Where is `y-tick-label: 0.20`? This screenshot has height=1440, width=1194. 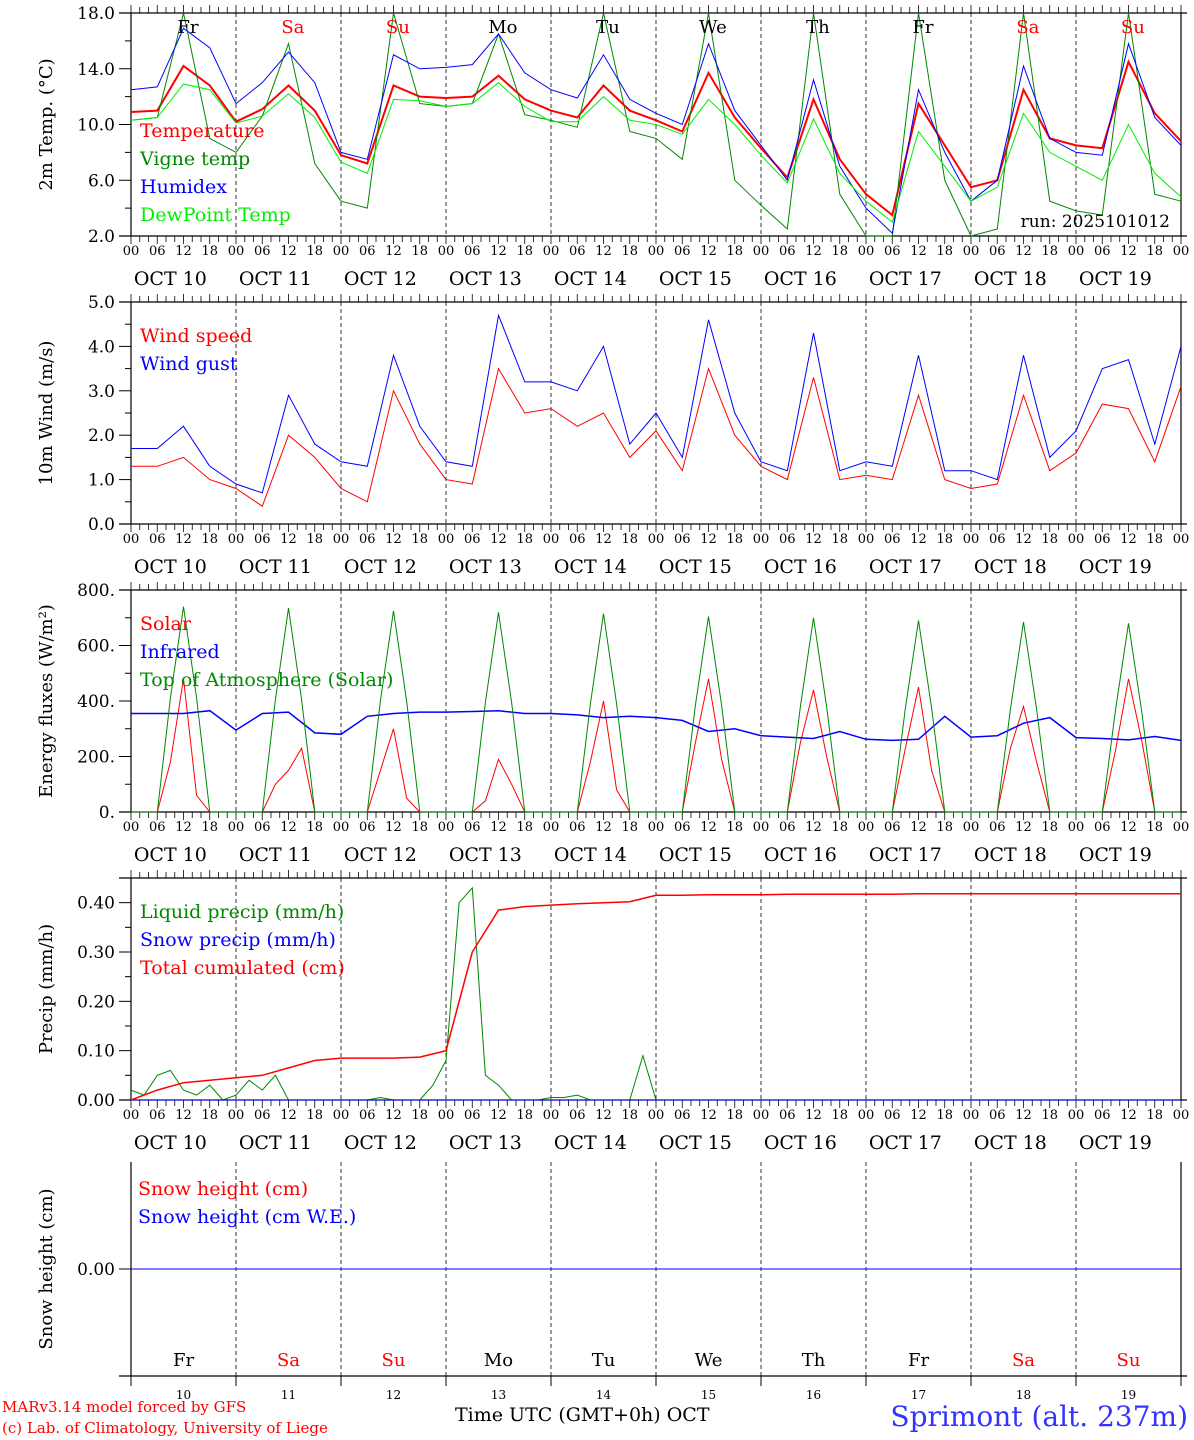
y-tick-label: 0.20 is located at coordinates (96, 1002).